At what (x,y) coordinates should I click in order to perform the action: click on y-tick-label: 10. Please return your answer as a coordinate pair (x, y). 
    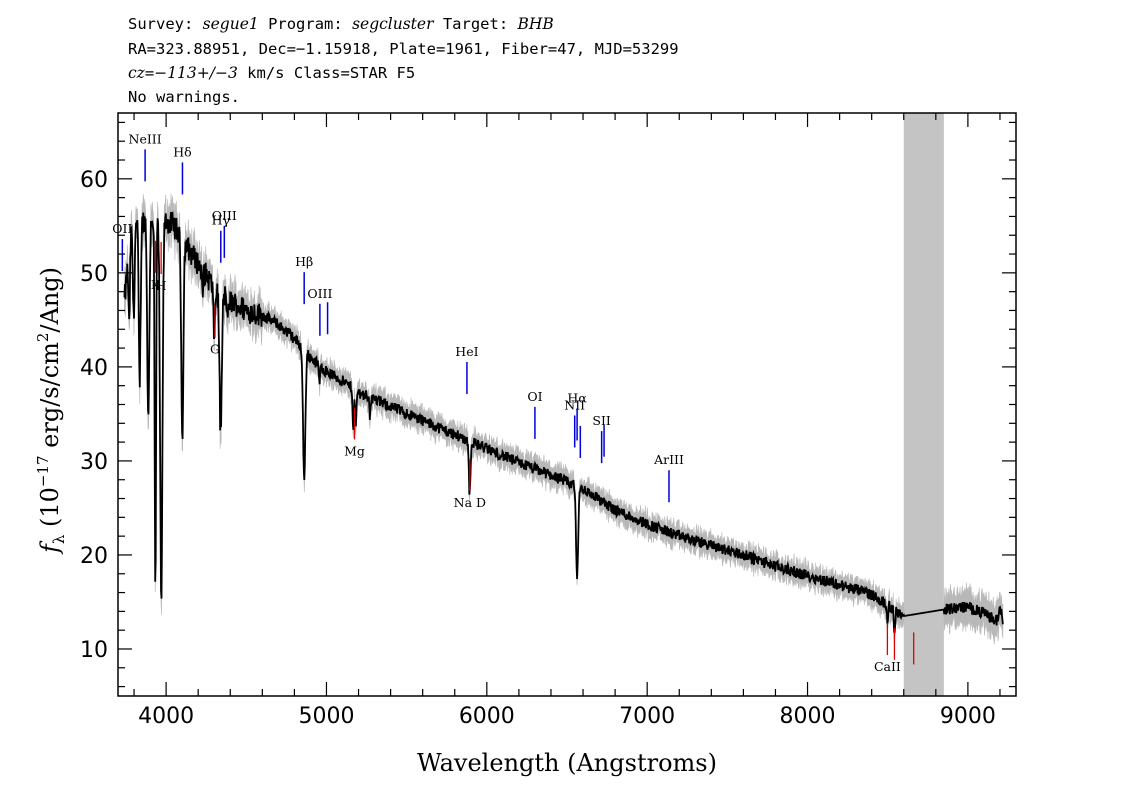
    Looking at the image, I should click on (94, 650).